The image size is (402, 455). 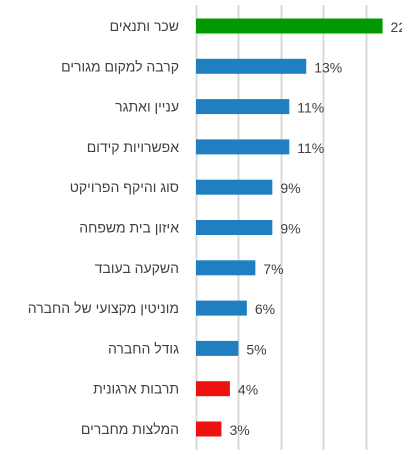 What do you see at coordinates (248, 390) in the screenshot?
I see `data-label: 4%` at bounding box center [248, 390].